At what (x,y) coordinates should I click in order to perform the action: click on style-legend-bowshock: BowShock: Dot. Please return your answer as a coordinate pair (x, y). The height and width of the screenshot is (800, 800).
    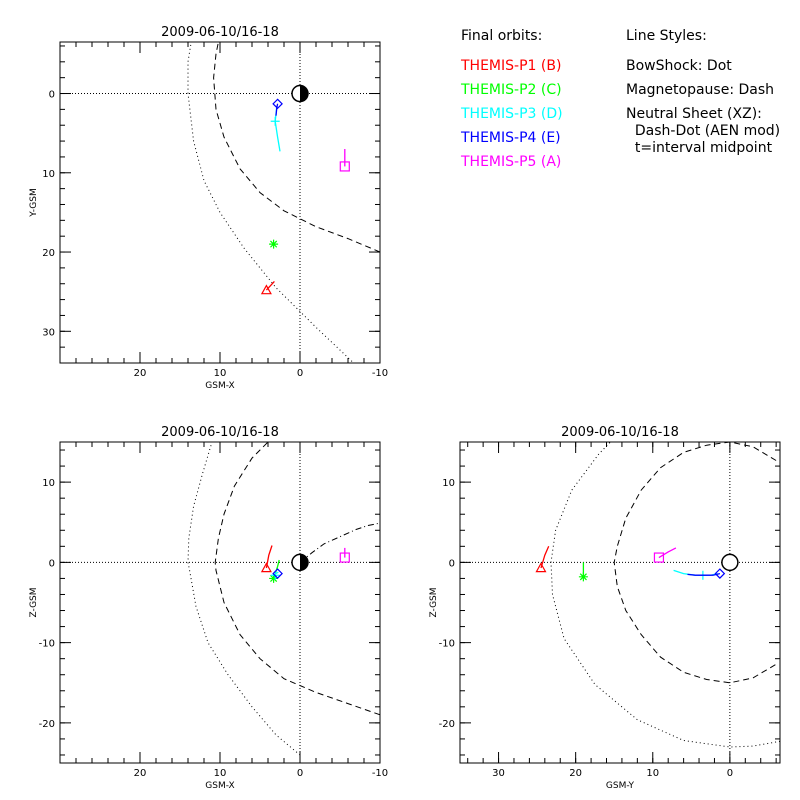
    Looking at the image, I should click on (679, 66).